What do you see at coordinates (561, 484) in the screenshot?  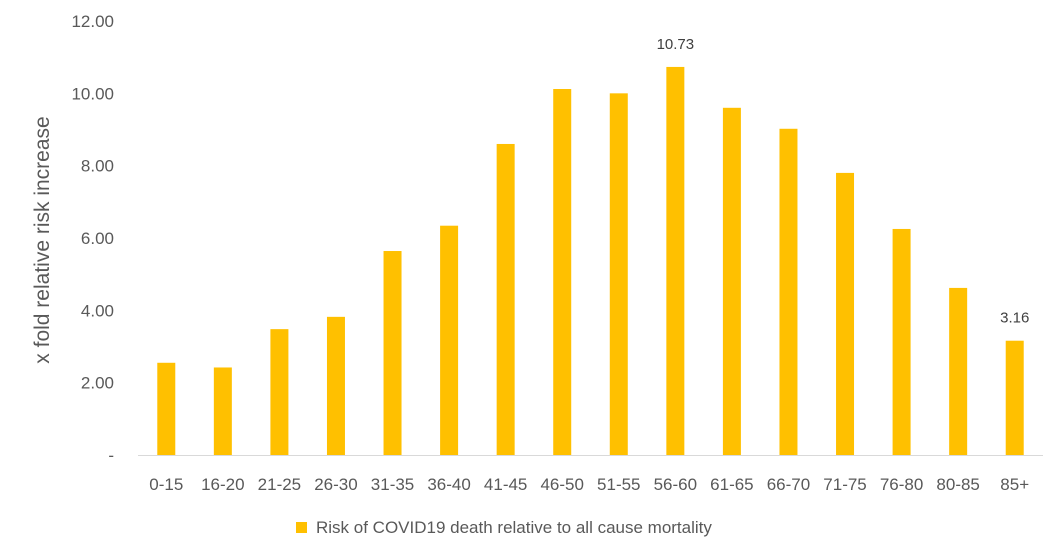 I see `x-tick-label: 46-50` at bounding box center [561, 484].